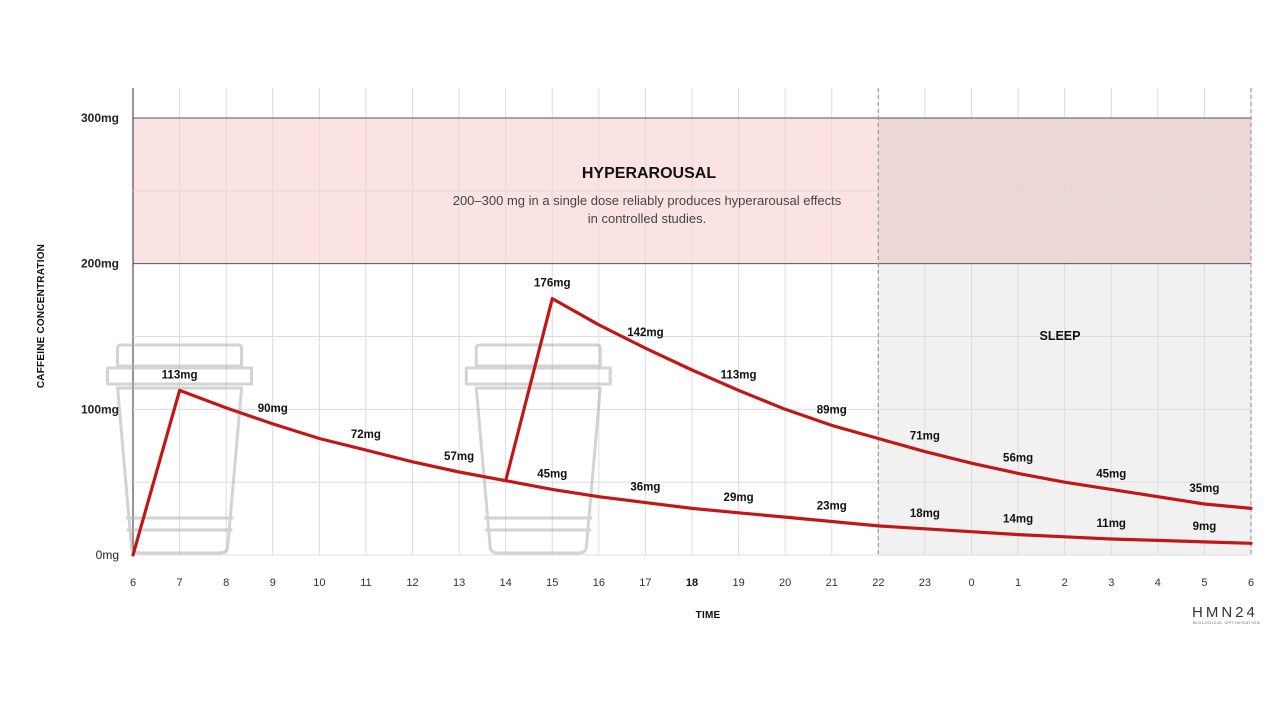 This screenshot has width=1280, height=720. I want to click on sleep-zone-title: SLEEP, so click(1060, 336).